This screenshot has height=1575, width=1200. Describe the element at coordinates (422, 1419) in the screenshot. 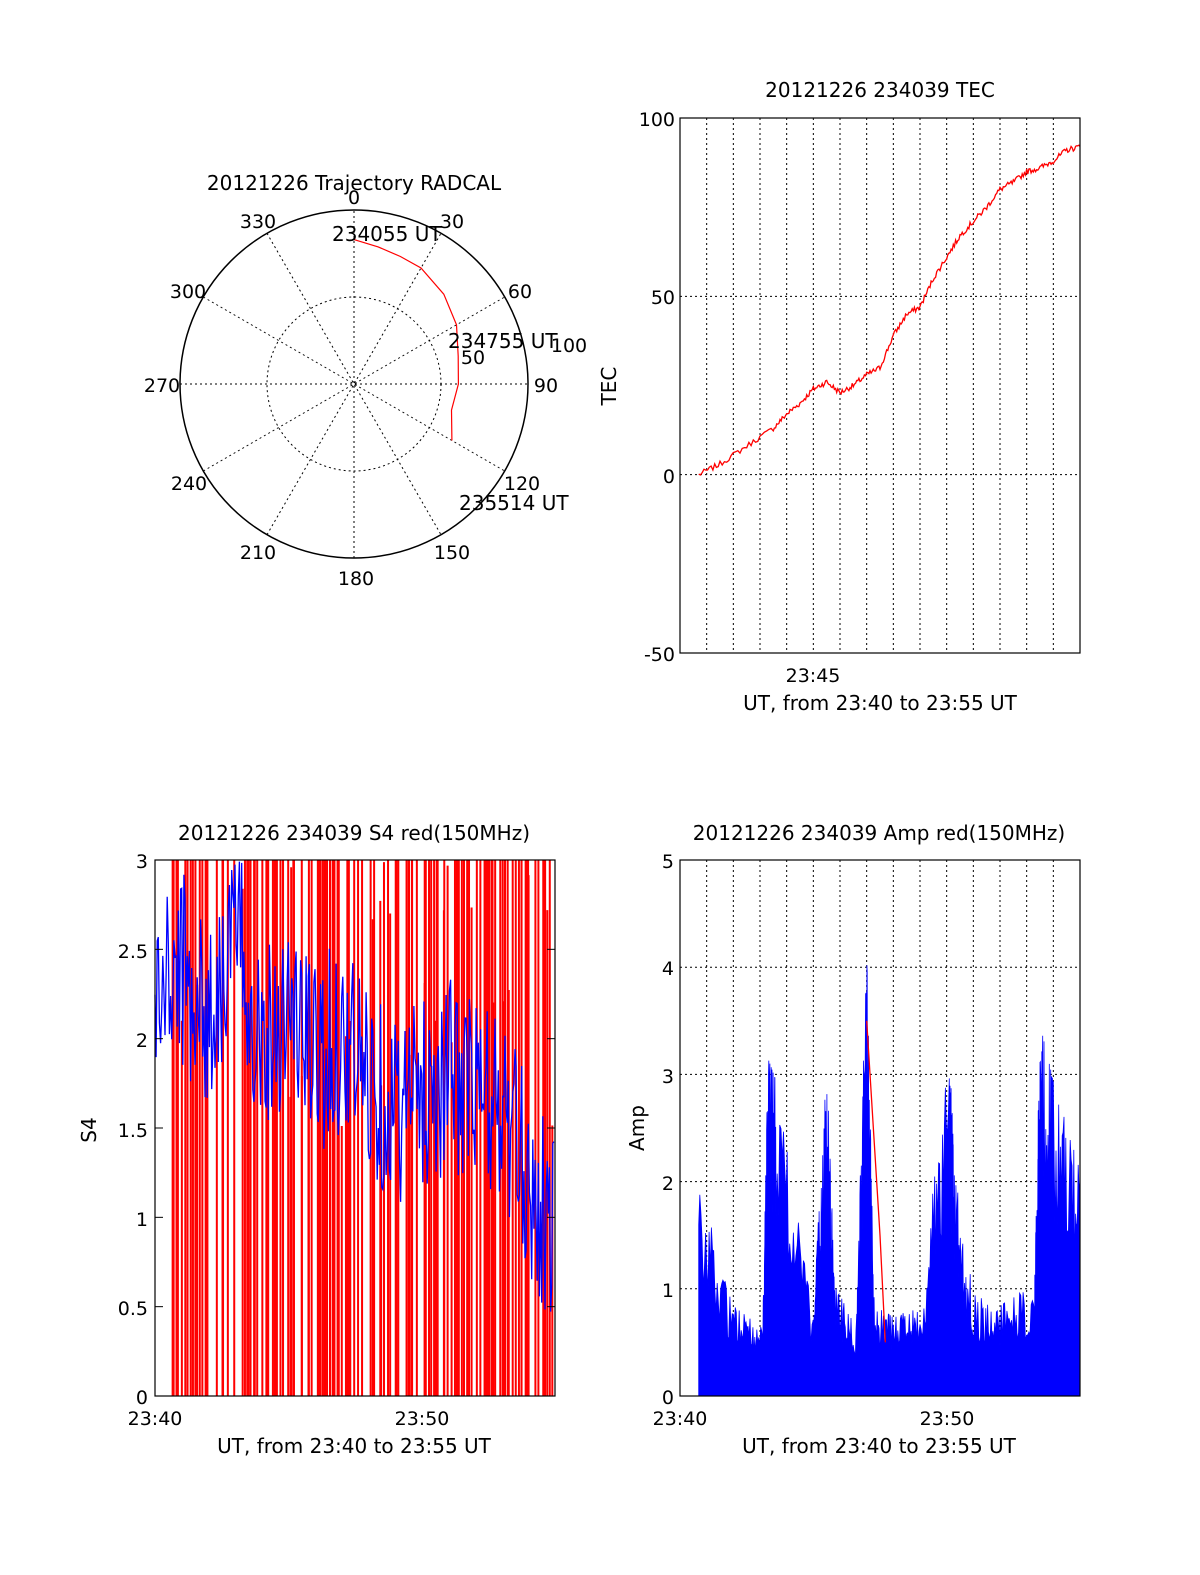

I see `s4-xtick-2350: 23:50` at that location.